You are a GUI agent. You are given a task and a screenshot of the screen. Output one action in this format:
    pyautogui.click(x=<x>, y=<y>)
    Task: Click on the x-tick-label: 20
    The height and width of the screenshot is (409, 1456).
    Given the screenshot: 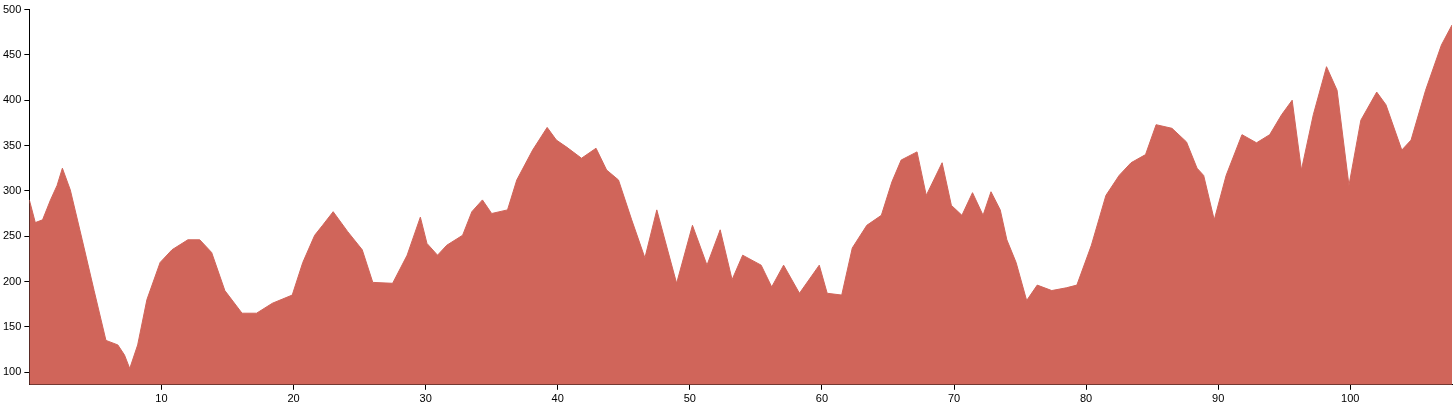 What is the action you would take?
    pyautogui.click(x=293, y=398)
    